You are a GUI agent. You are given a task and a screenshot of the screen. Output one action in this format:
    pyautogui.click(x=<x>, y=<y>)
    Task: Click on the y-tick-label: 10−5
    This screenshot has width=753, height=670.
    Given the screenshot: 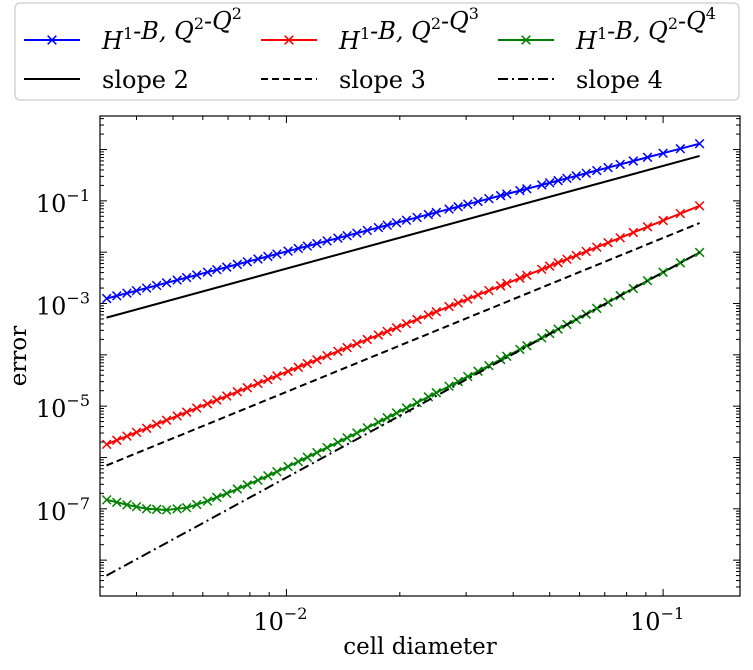 What is the action you would take?
    pyautogui.click(x=63, y=407)
    